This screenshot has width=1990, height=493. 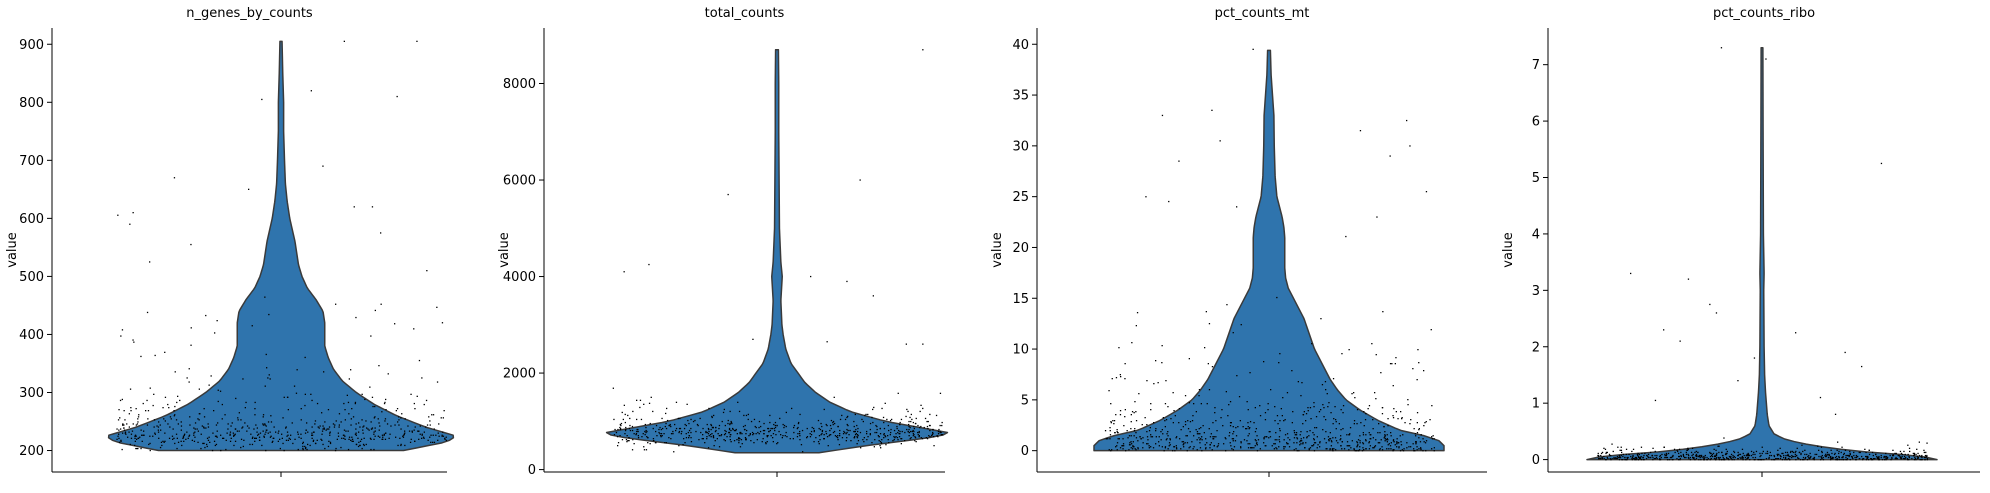 I want to click on y-tick-label: 20, so click(x=1020, y=248).